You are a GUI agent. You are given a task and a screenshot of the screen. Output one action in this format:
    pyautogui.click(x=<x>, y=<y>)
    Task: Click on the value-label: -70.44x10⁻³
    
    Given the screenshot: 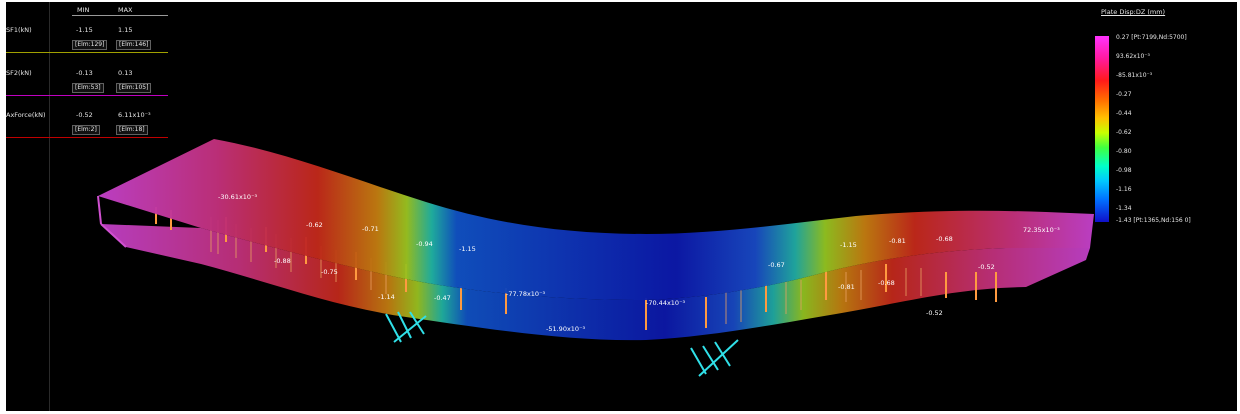 What is the action you would take?
    pyautogui.click(x=666, y=303)
    